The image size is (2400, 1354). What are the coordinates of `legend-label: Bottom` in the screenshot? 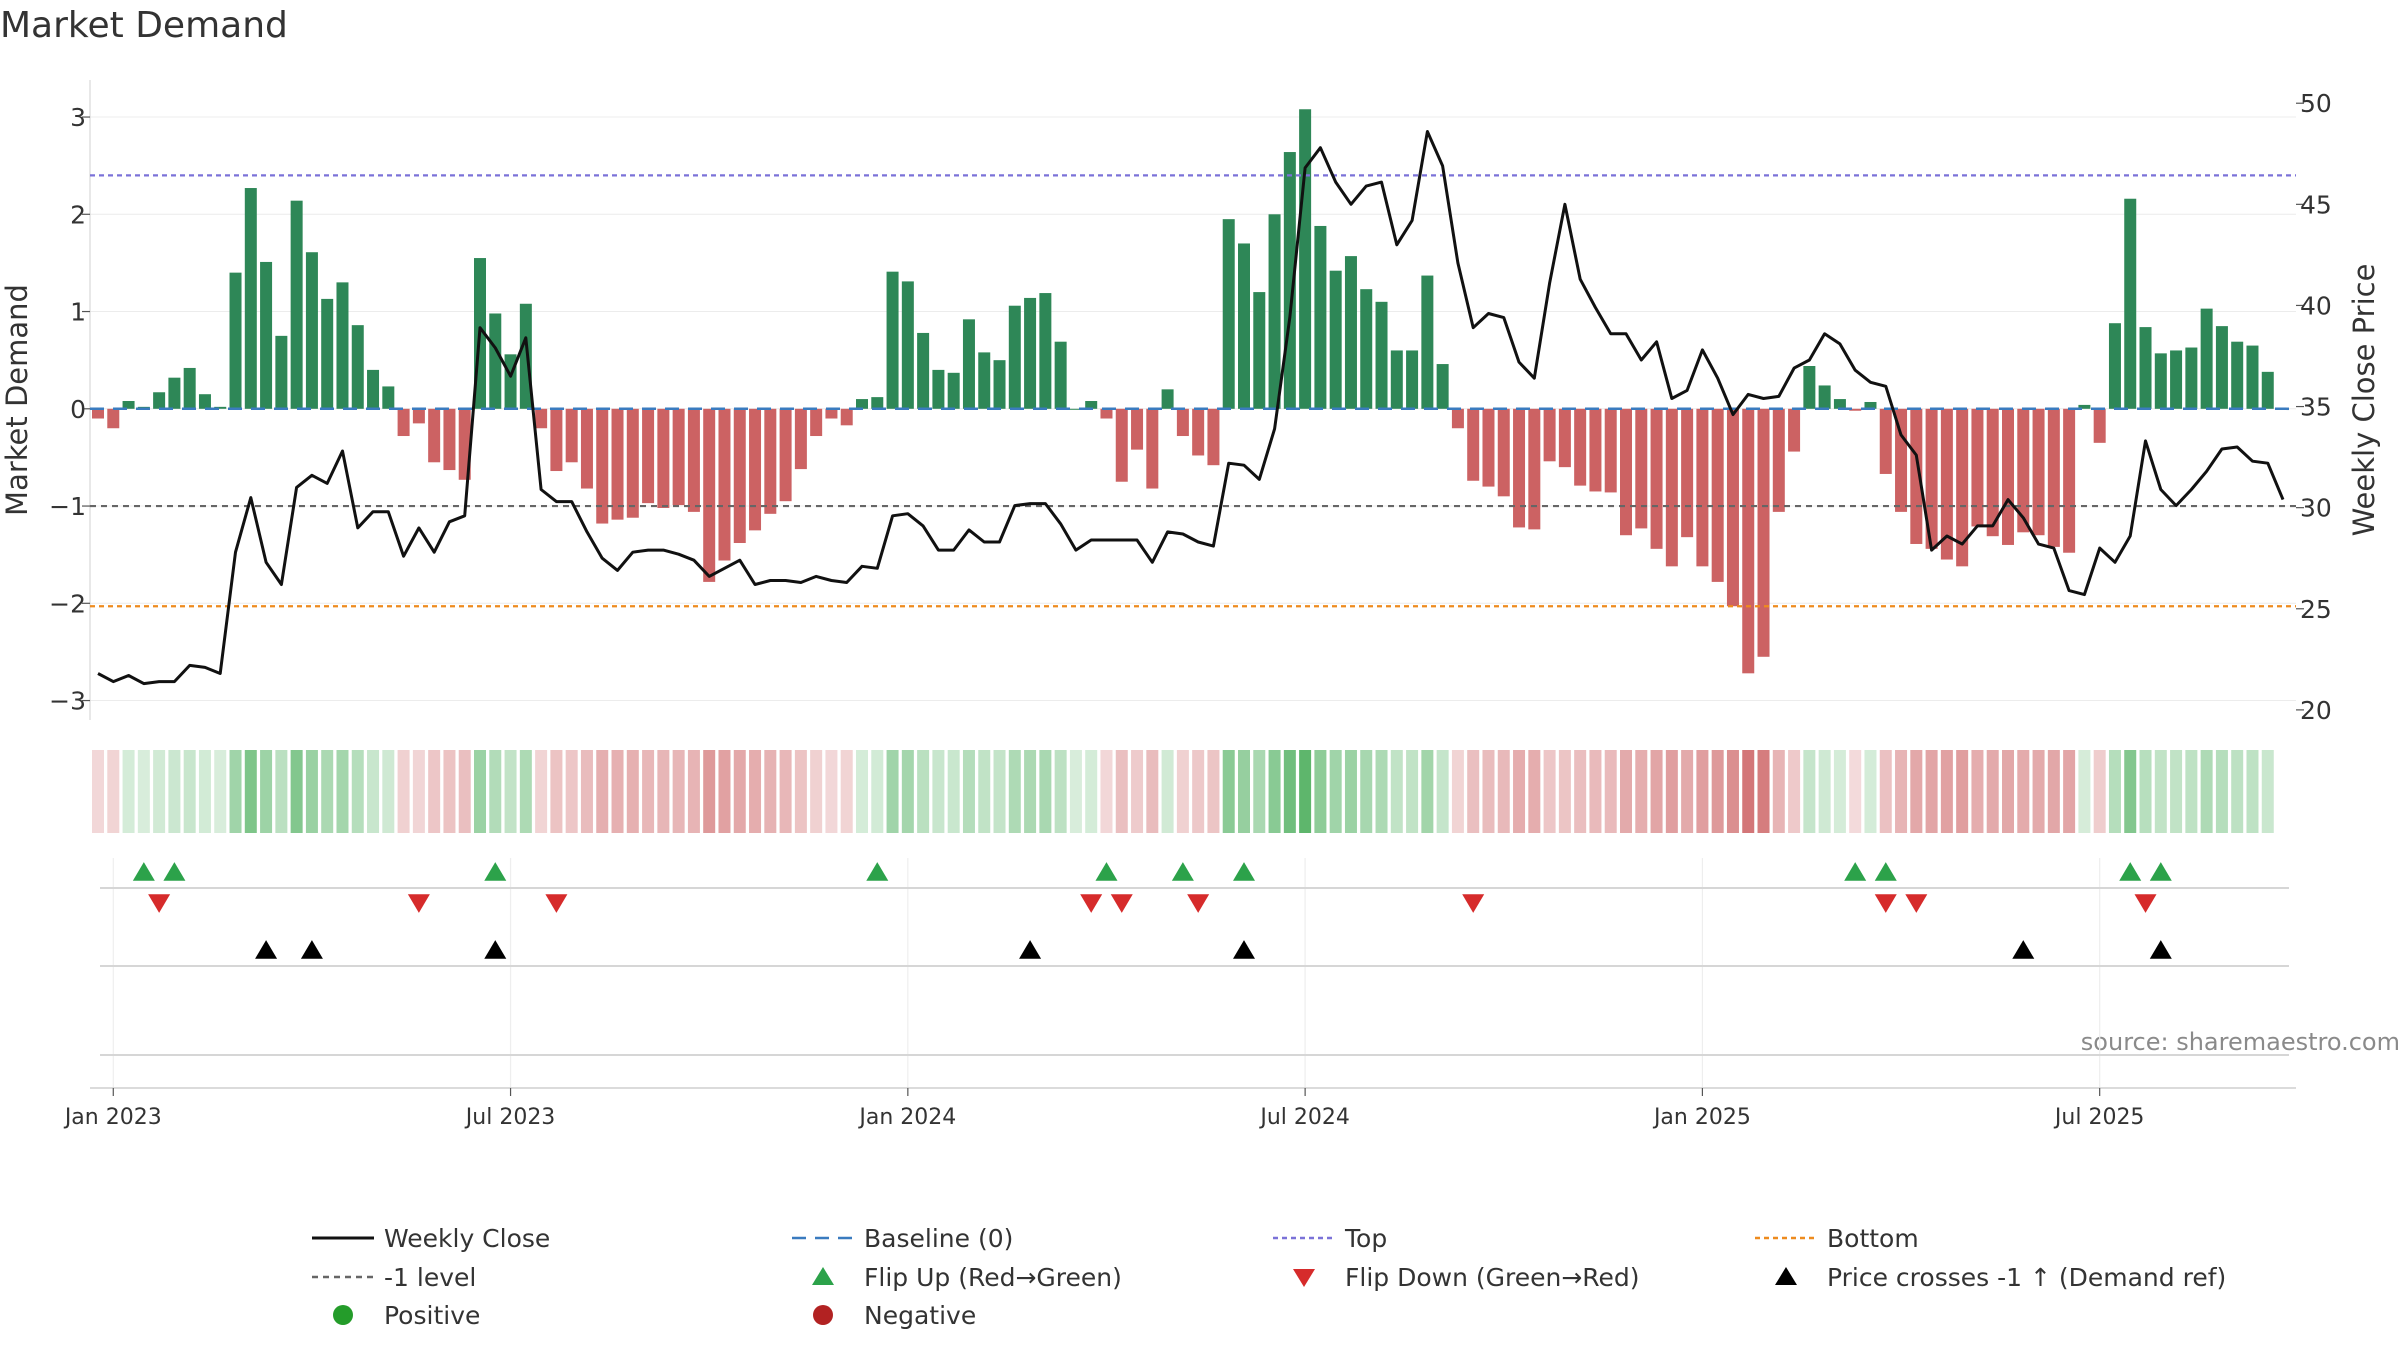 It's located at (1873, 1238).